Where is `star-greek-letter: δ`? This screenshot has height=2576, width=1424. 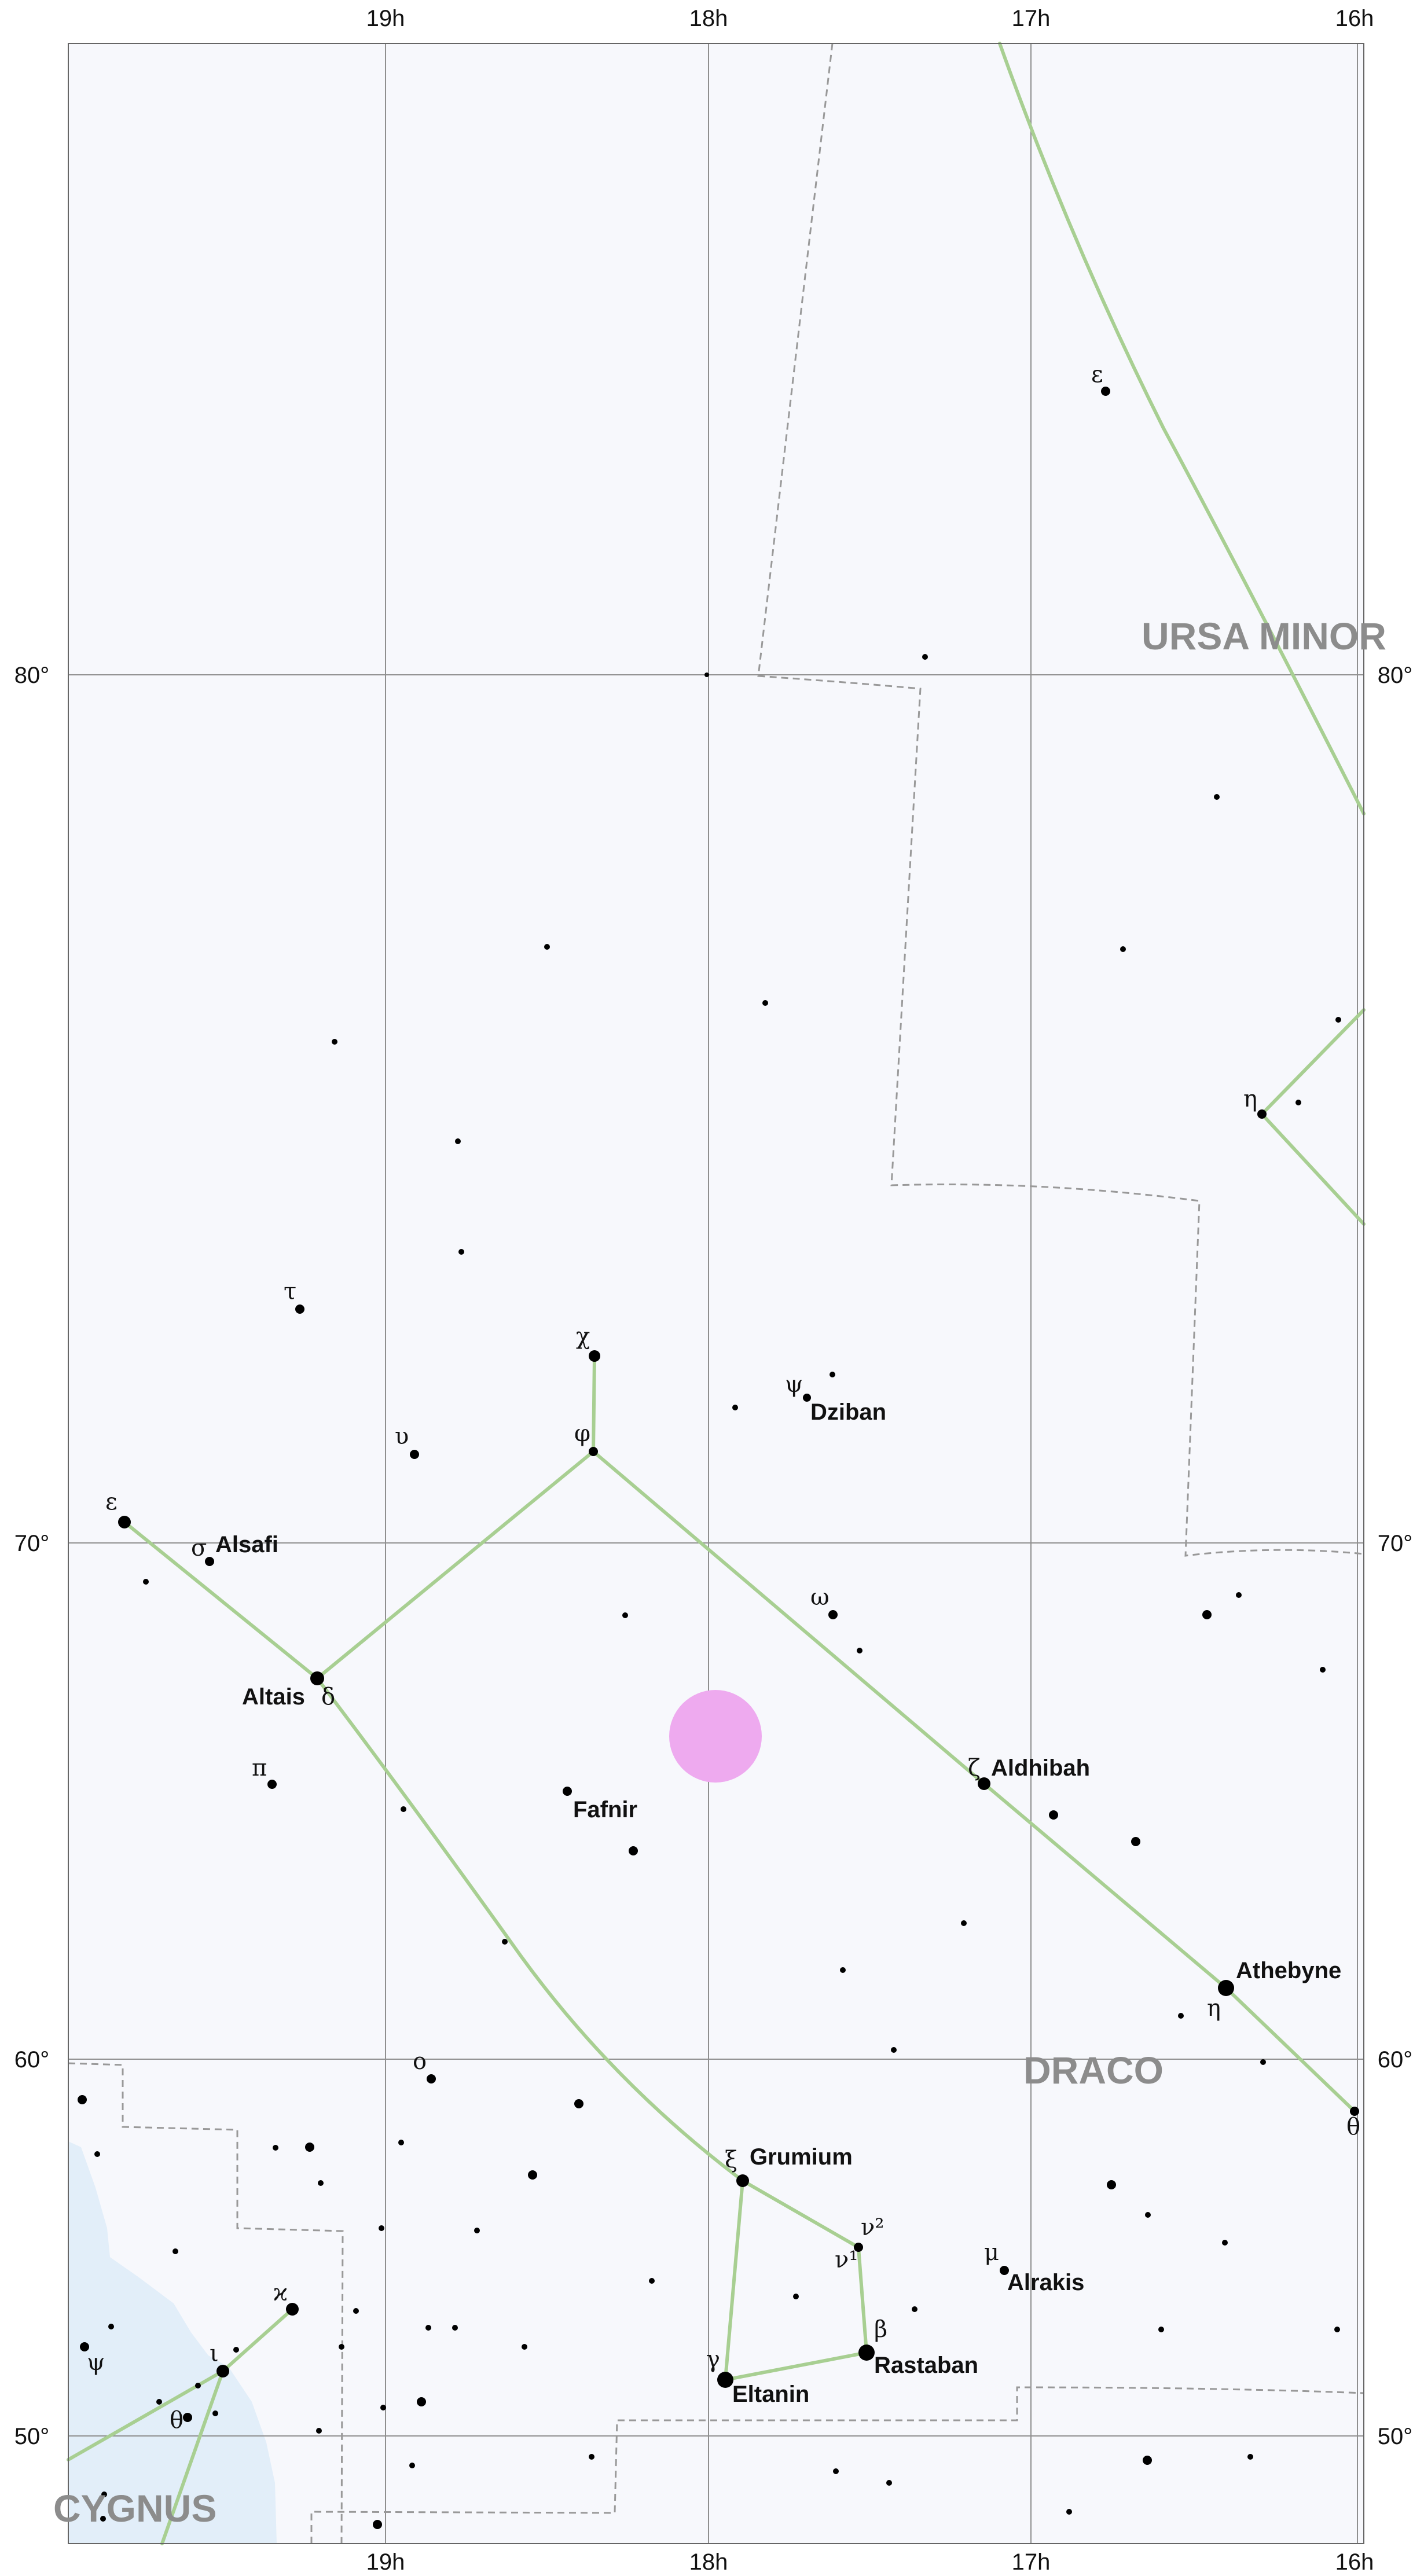
star-greek-letter: δ is located at coordinates (328, 1697).